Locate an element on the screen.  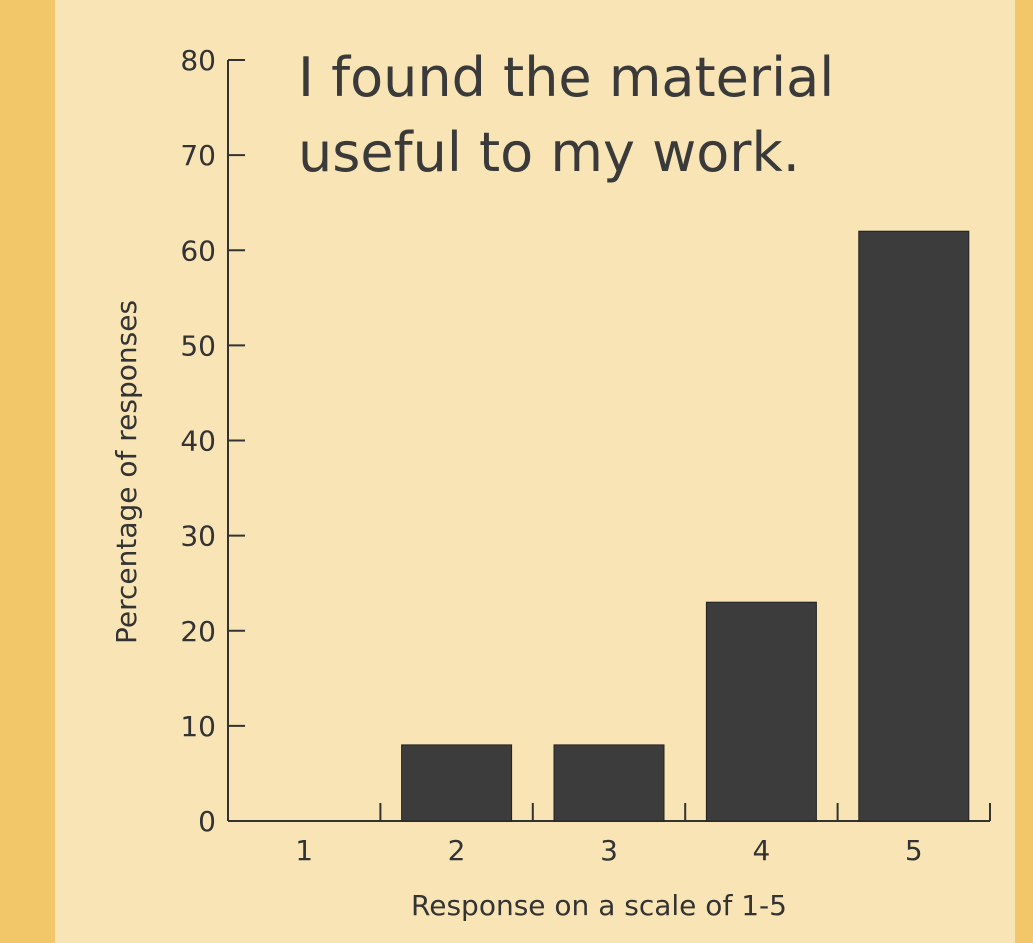
y-axis-label: Percentage of responses is located at coordinates (126, 472).